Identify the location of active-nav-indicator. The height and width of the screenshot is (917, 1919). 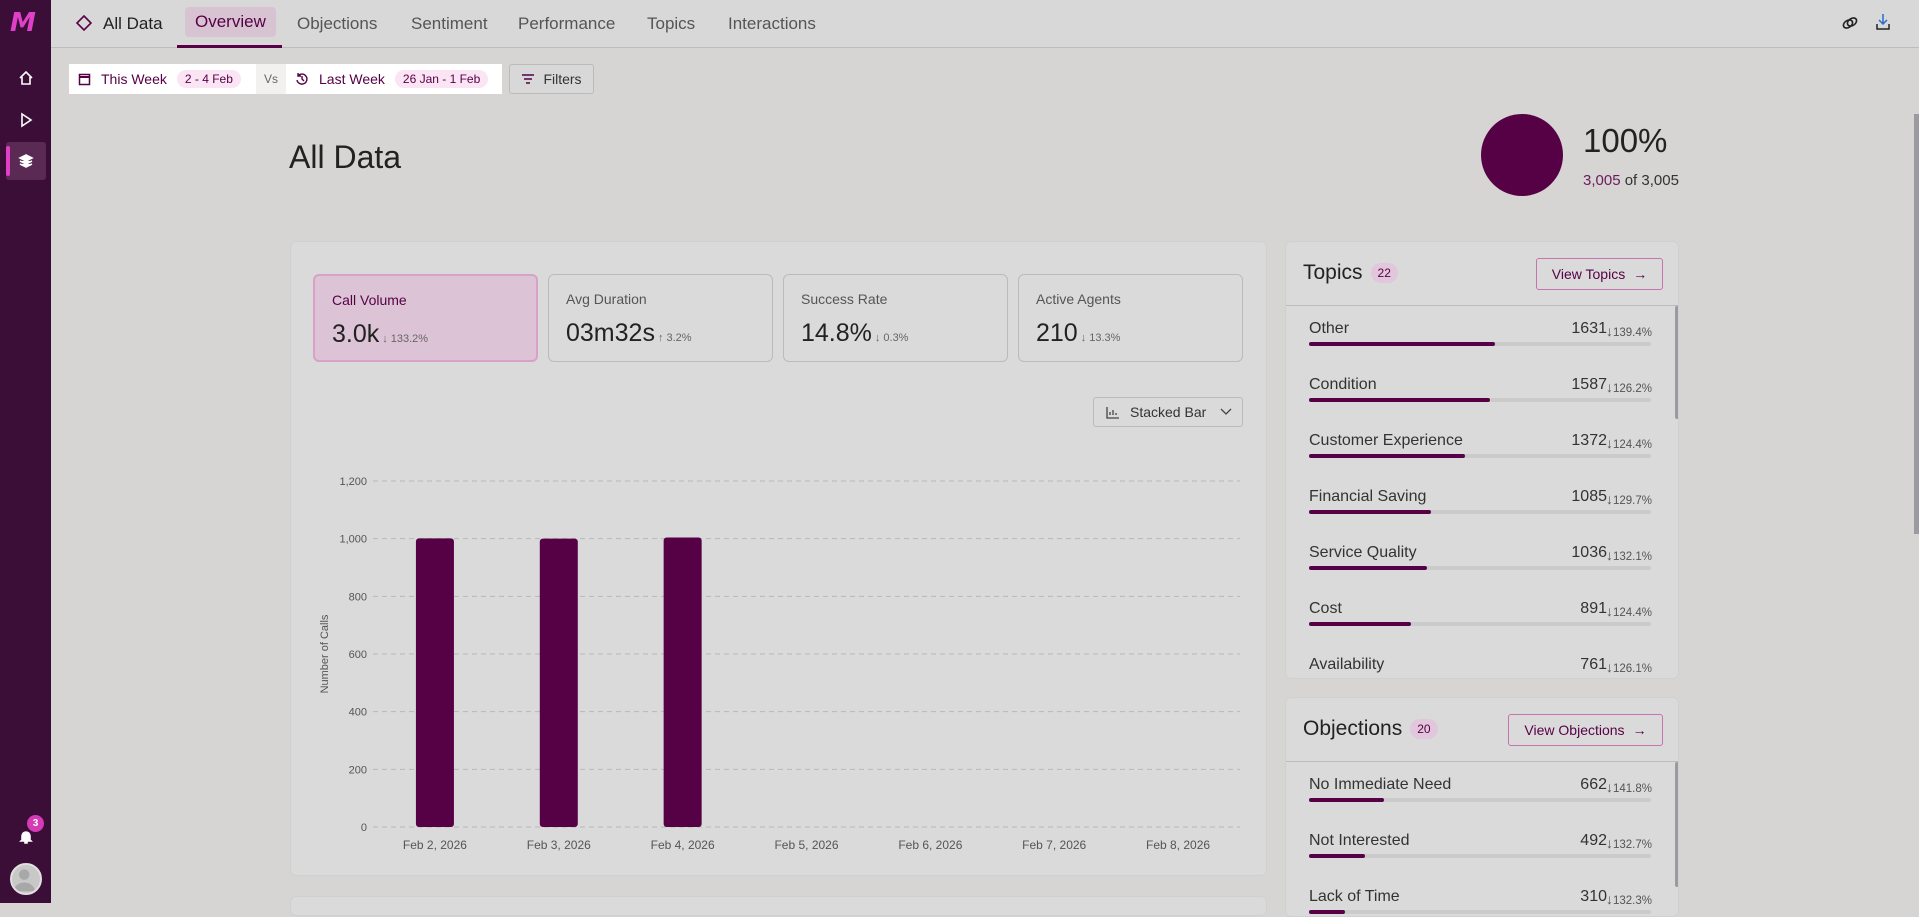
(8, 161).